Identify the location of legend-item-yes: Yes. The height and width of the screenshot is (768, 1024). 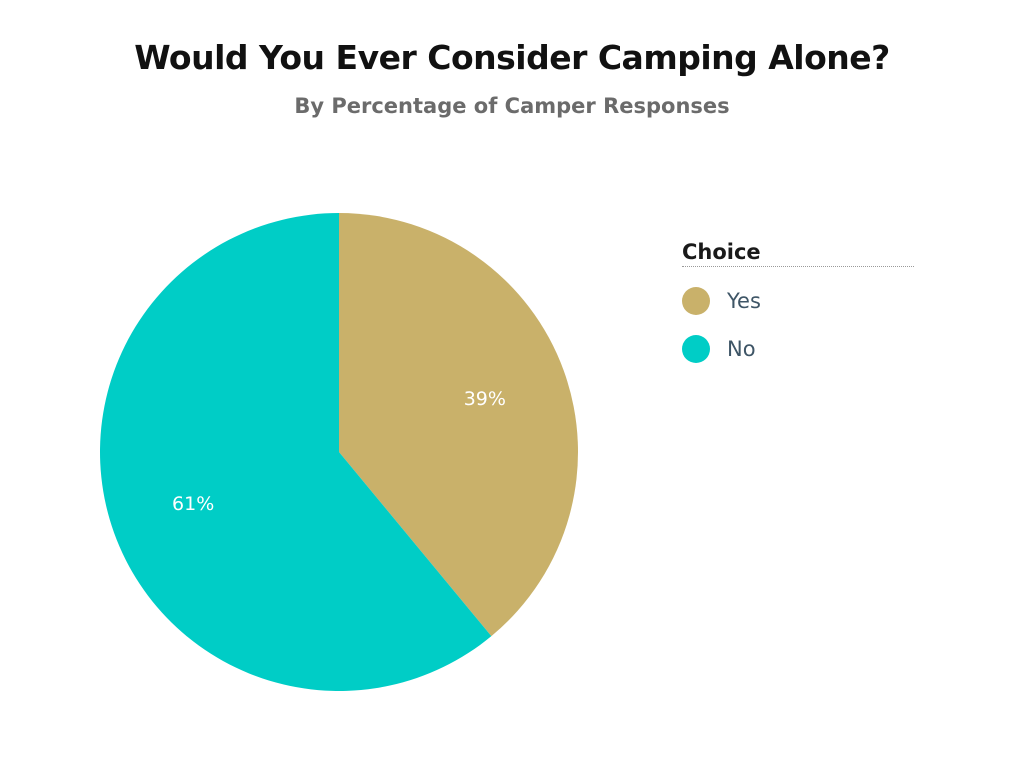
(798, 301).